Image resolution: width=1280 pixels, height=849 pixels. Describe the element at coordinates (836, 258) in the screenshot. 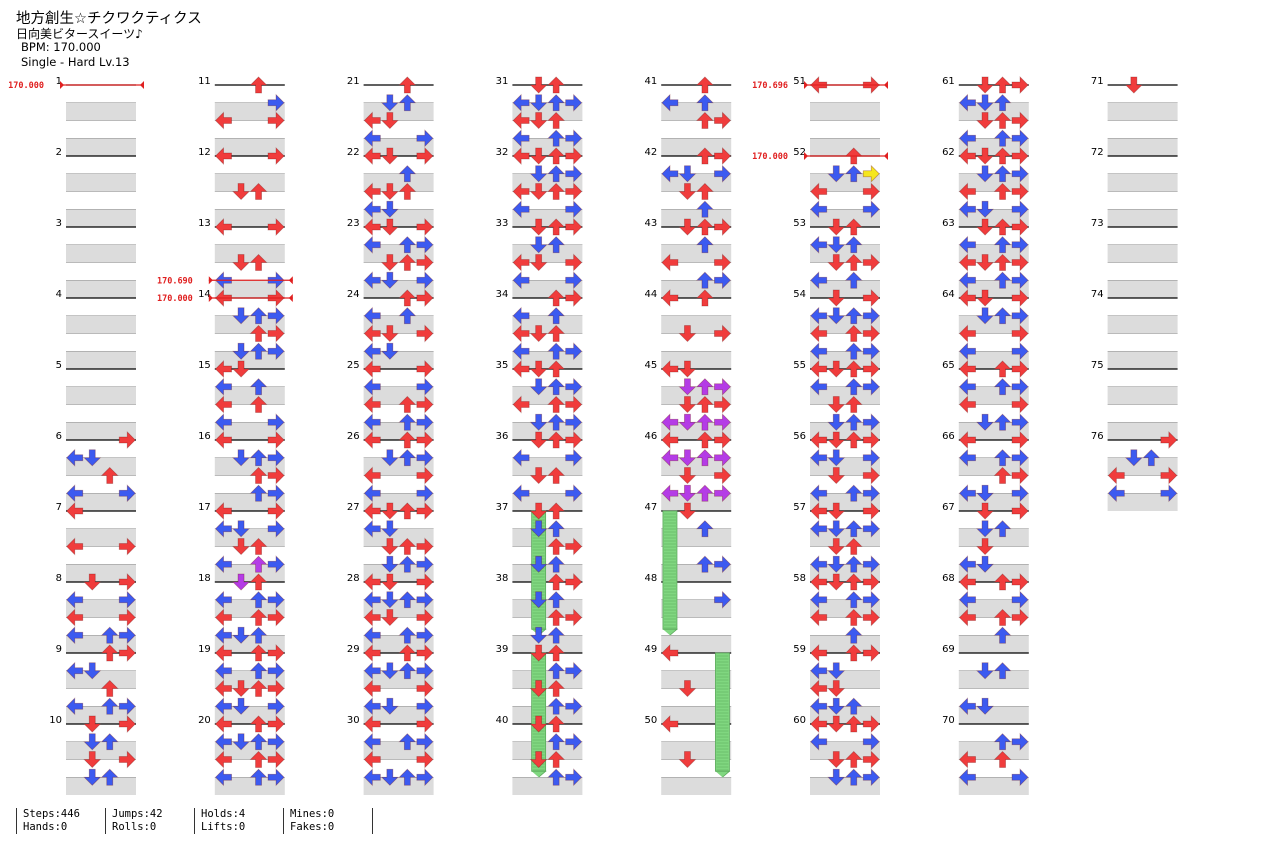

I see `measure-53: 53` at that location.